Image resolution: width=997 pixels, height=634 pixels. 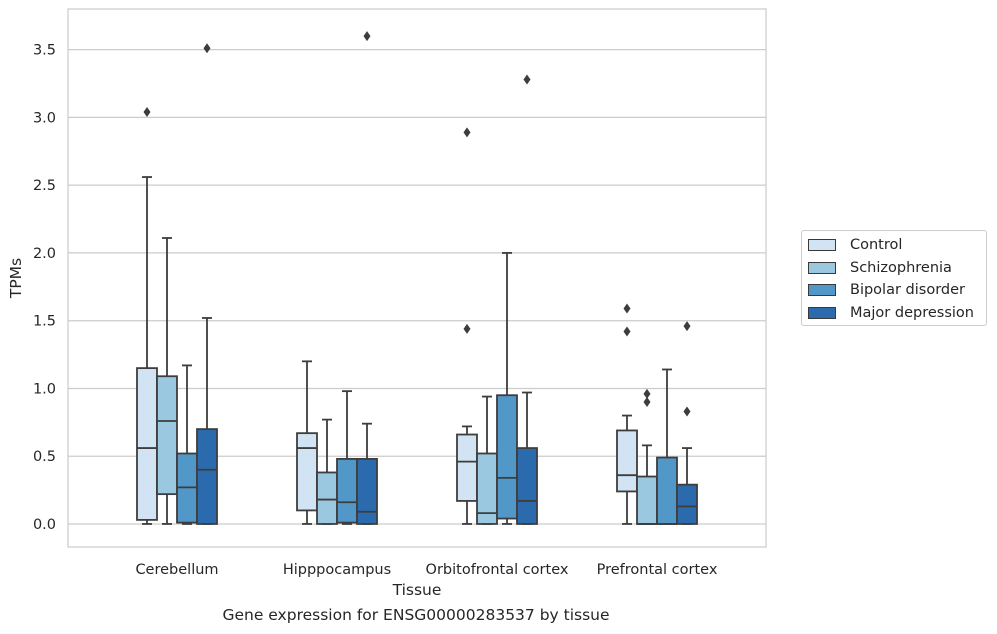 I want to click on y-tick-label: 0.0, so click(x=44, y=525).